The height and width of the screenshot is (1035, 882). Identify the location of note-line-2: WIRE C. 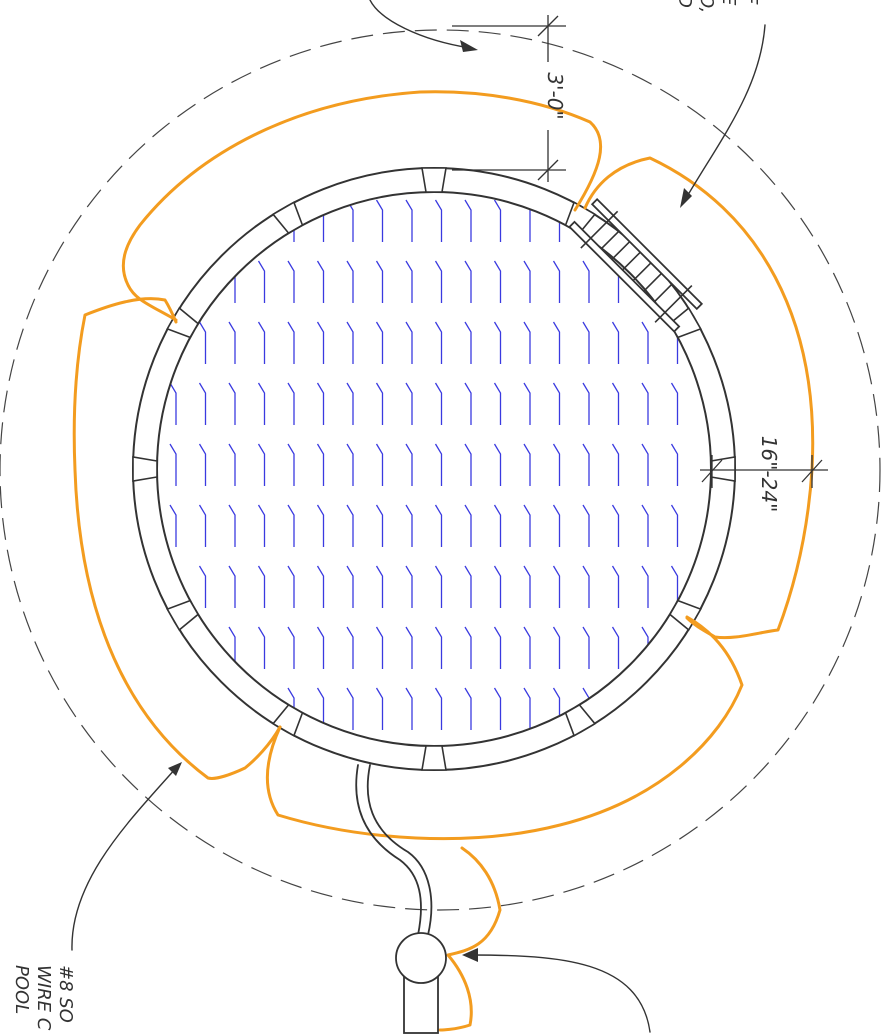
(43, 998).